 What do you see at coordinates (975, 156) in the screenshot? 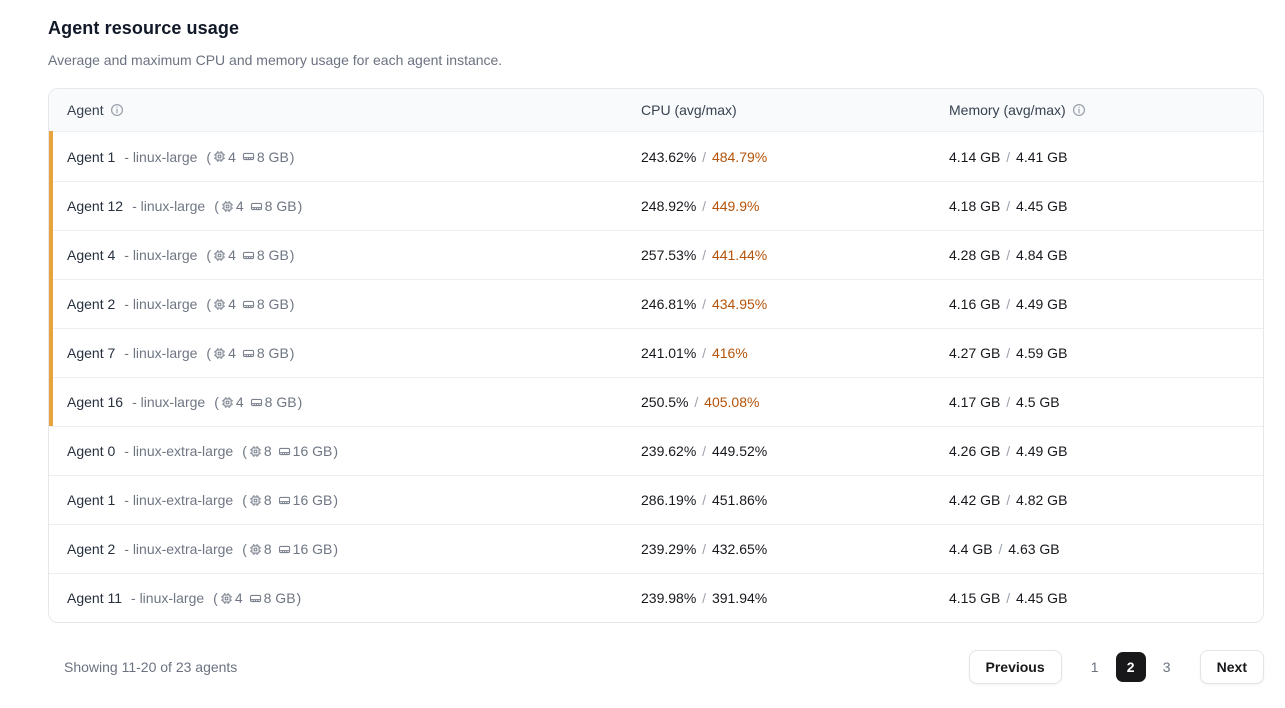
I see `mem-avg: 4.14 GB` at bounding box center [975, 156].